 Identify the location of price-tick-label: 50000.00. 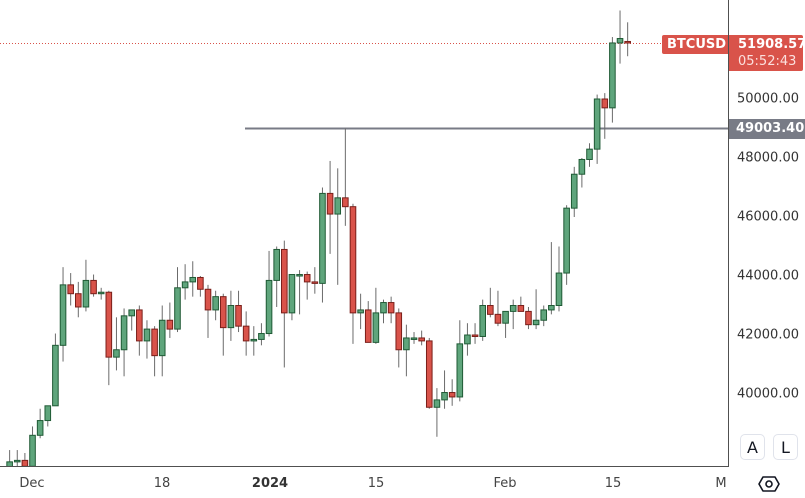
(767, 99).